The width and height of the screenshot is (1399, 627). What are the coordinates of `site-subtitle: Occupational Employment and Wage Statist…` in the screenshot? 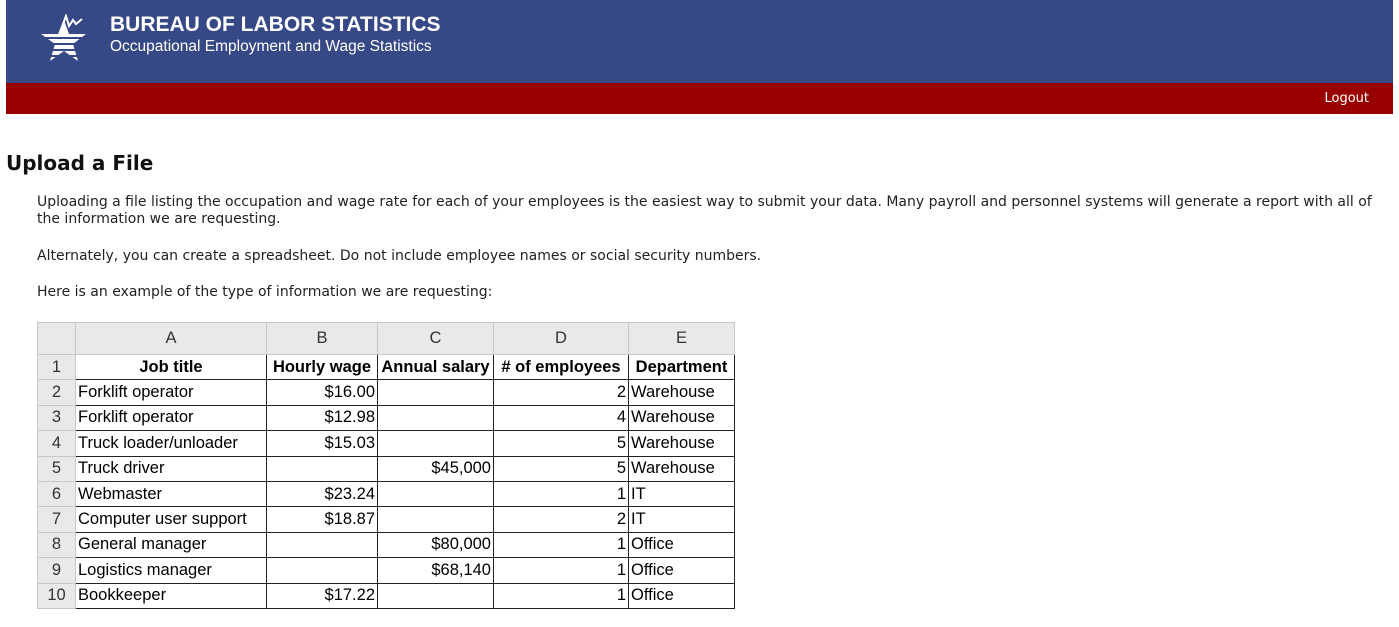 It's located at (271, 46).